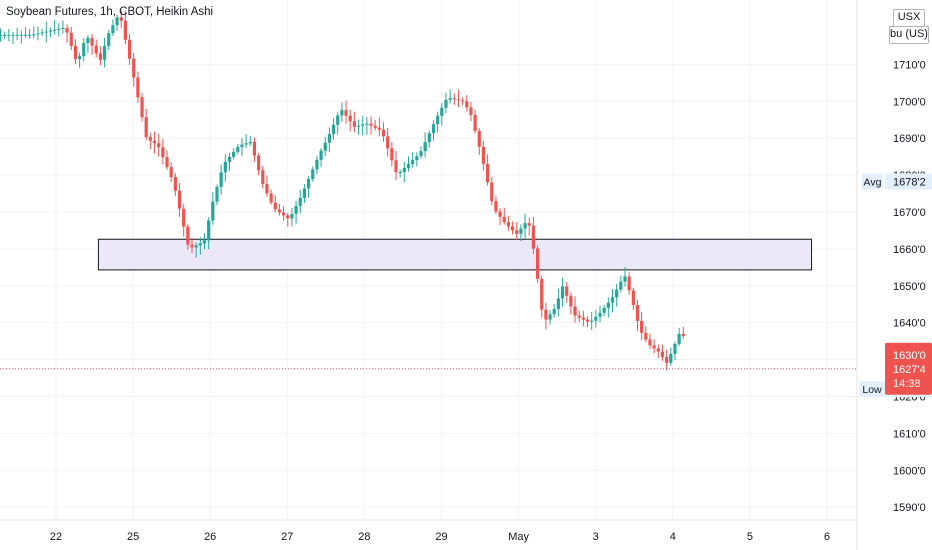 This screenshot has height=550, width=932. What do you see at coordinates (909, 139) in the screenshot?
I see `y-tick-label: 1690'0` at bounding box center [909, 139].